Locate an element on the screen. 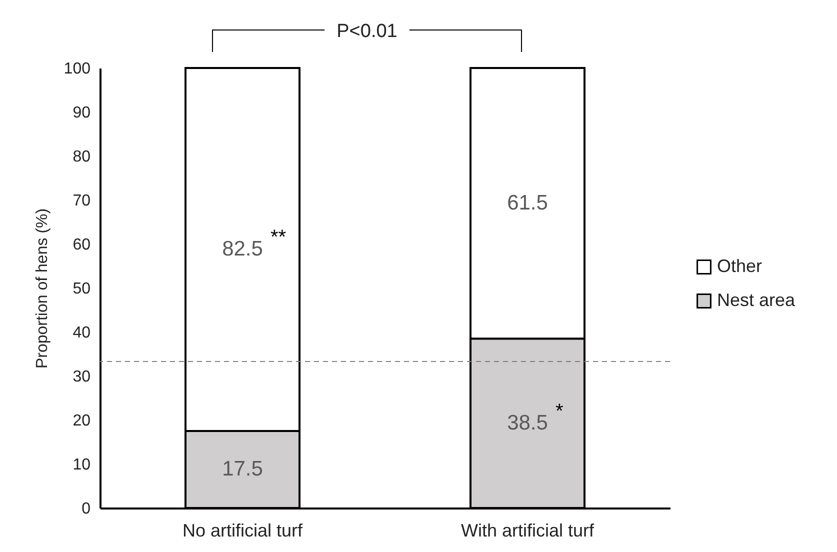 This screenshot has height=552, width=837. legend-label: Other is located at coordinates (739, 266).